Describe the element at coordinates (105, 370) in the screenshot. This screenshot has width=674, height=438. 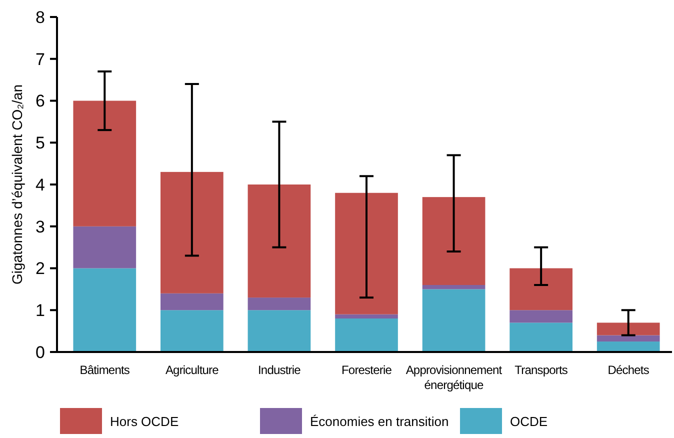
I see `x-tick-label: Bâtiments` at that location.